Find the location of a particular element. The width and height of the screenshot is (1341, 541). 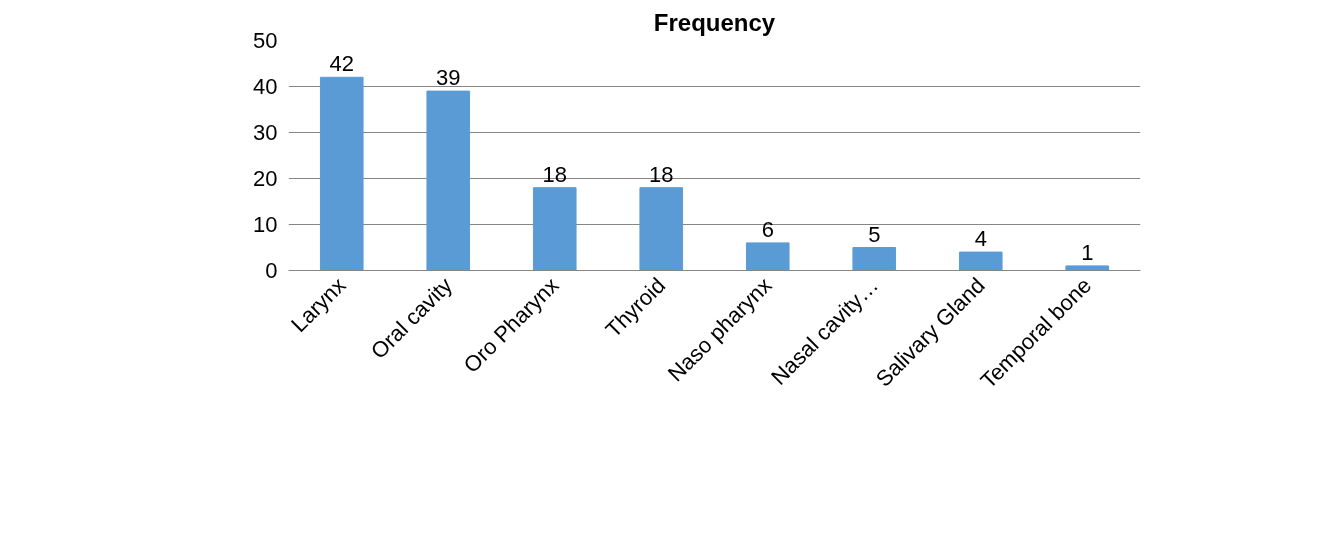

y-tick-label: 40 is located at coordinates (265, 86).